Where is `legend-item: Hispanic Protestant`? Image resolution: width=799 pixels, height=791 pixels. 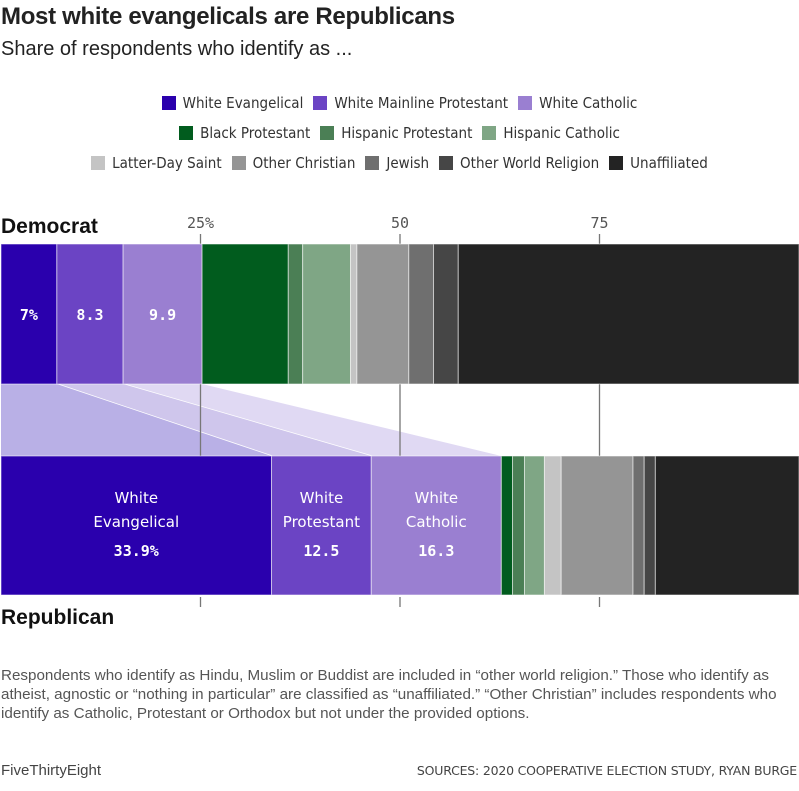
legend-item: Hispanic Protestant is located at coordinates (396, 133).